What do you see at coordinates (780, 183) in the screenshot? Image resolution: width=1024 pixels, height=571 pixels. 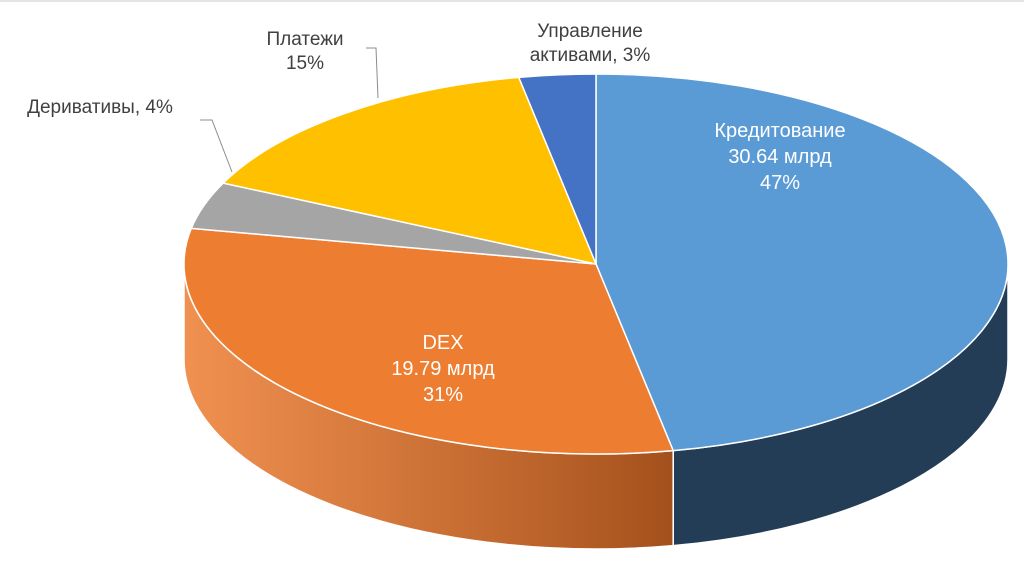 I see `label-lending-pct: 47%` at bounding box center [780, 183].